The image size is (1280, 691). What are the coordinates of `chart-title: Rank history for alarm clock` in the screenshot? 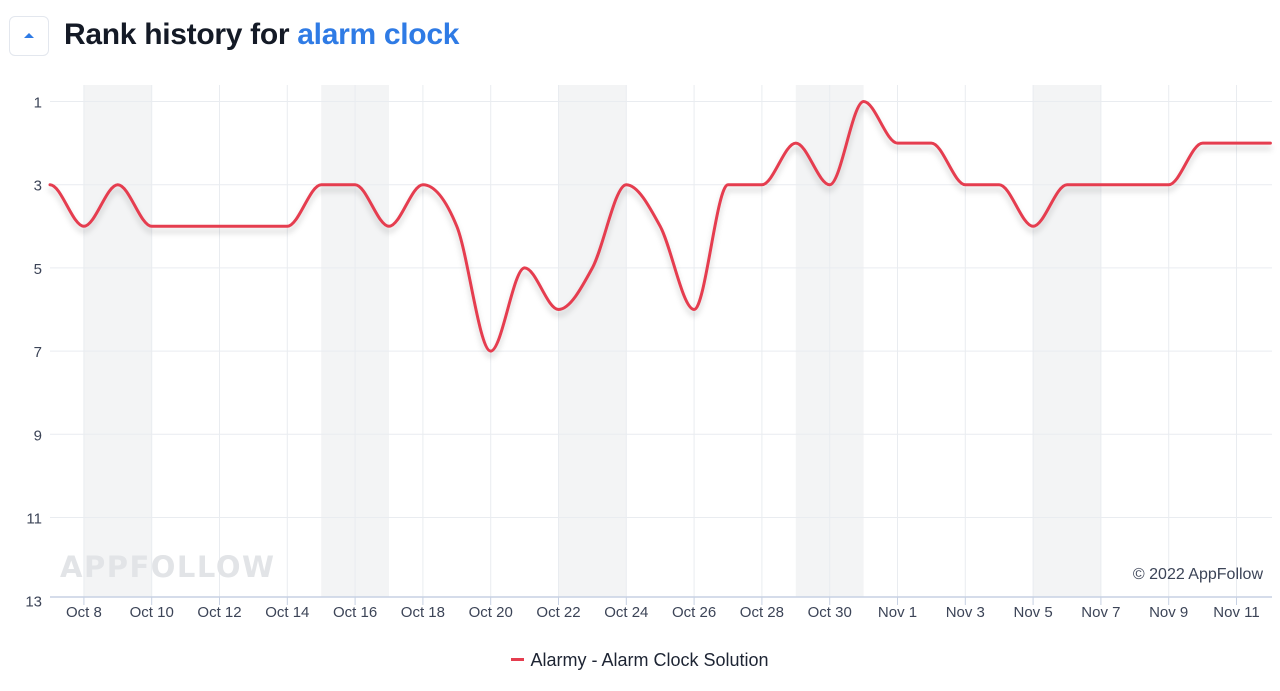 It's located at (261, 35).